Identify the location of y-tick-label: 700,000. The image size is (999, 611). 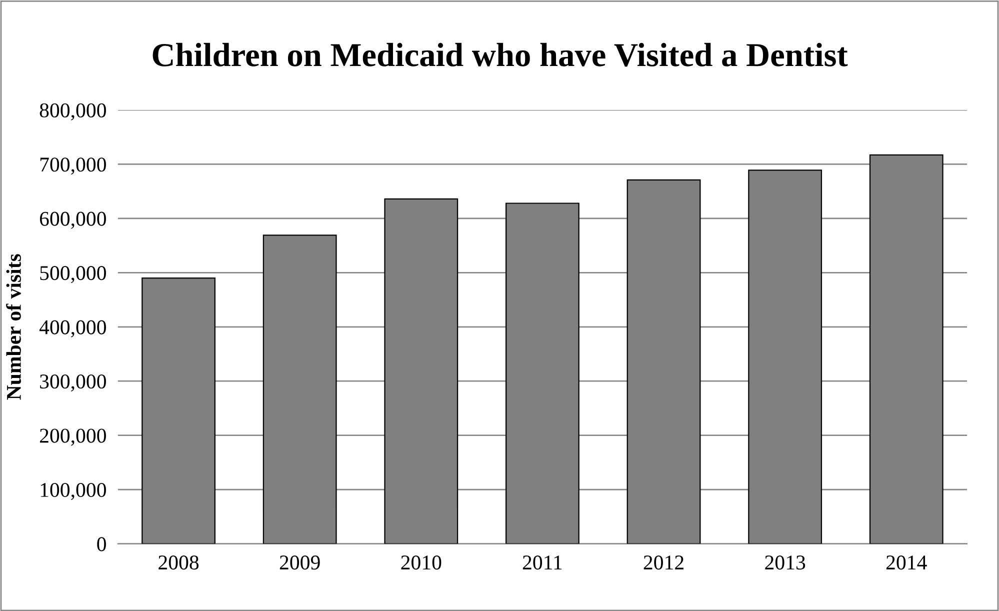
(73, 166).